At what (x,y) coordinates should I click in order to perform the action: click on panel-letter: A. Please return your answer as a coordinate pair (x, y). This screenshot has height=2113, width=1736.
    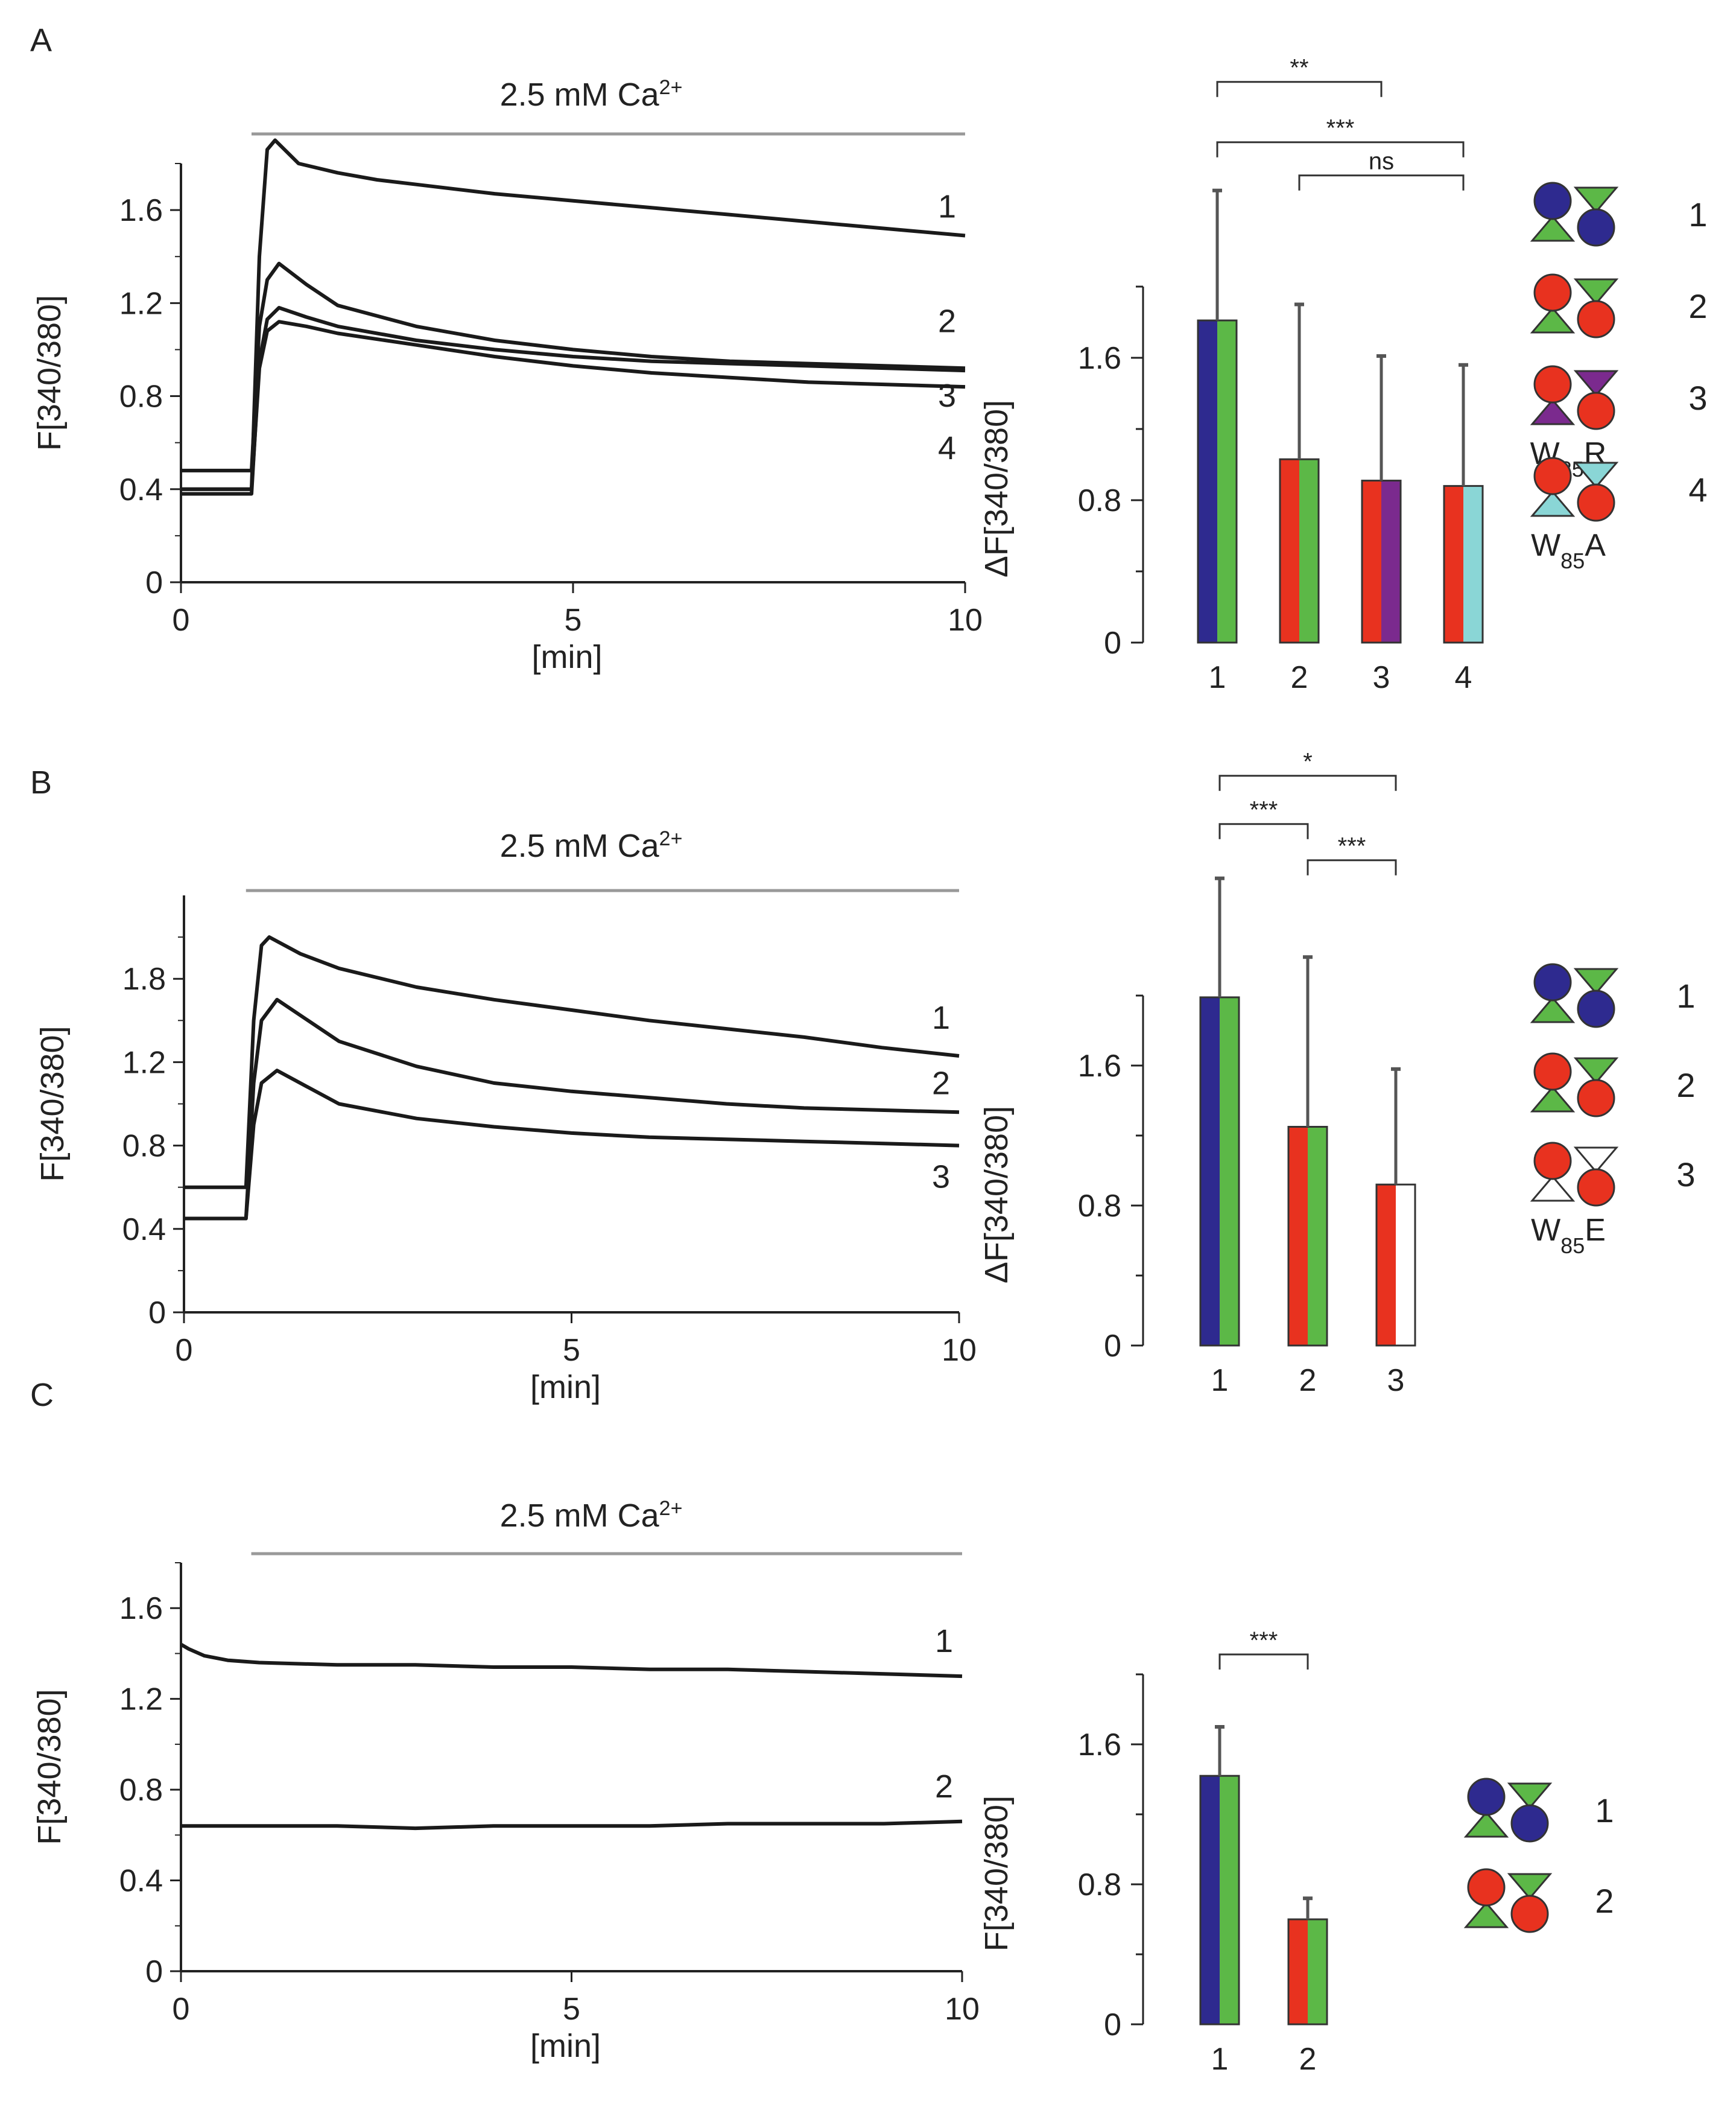
    Looking at the image, I should click on (41, 40).